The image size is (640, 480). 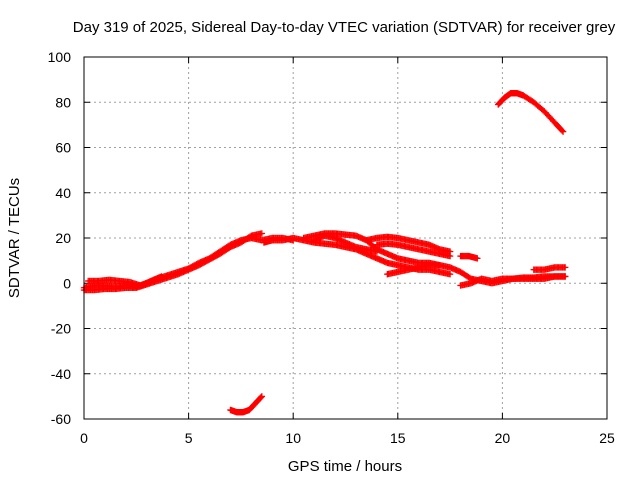 I want to click on x-tick-label: 25, so click(x=607, y=438).